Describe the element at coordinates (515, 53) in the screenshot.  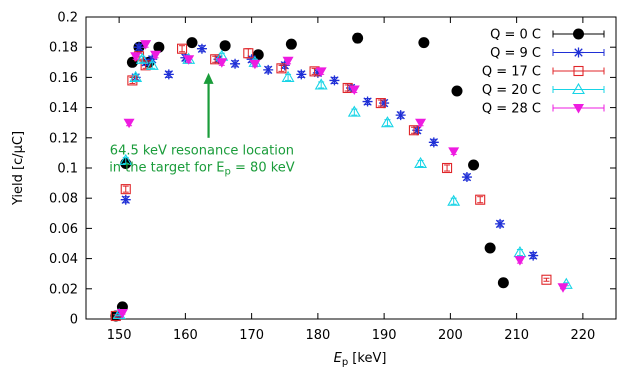
I see `legend-label: Q = 9 C` at that location.